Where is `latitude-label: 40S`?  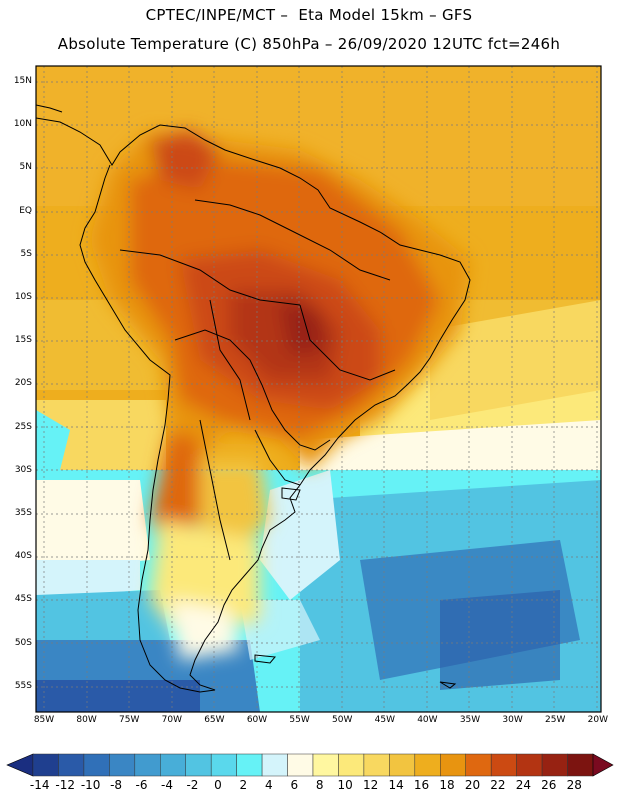
latitude-label: 40S is located at coordinates (23, 556).